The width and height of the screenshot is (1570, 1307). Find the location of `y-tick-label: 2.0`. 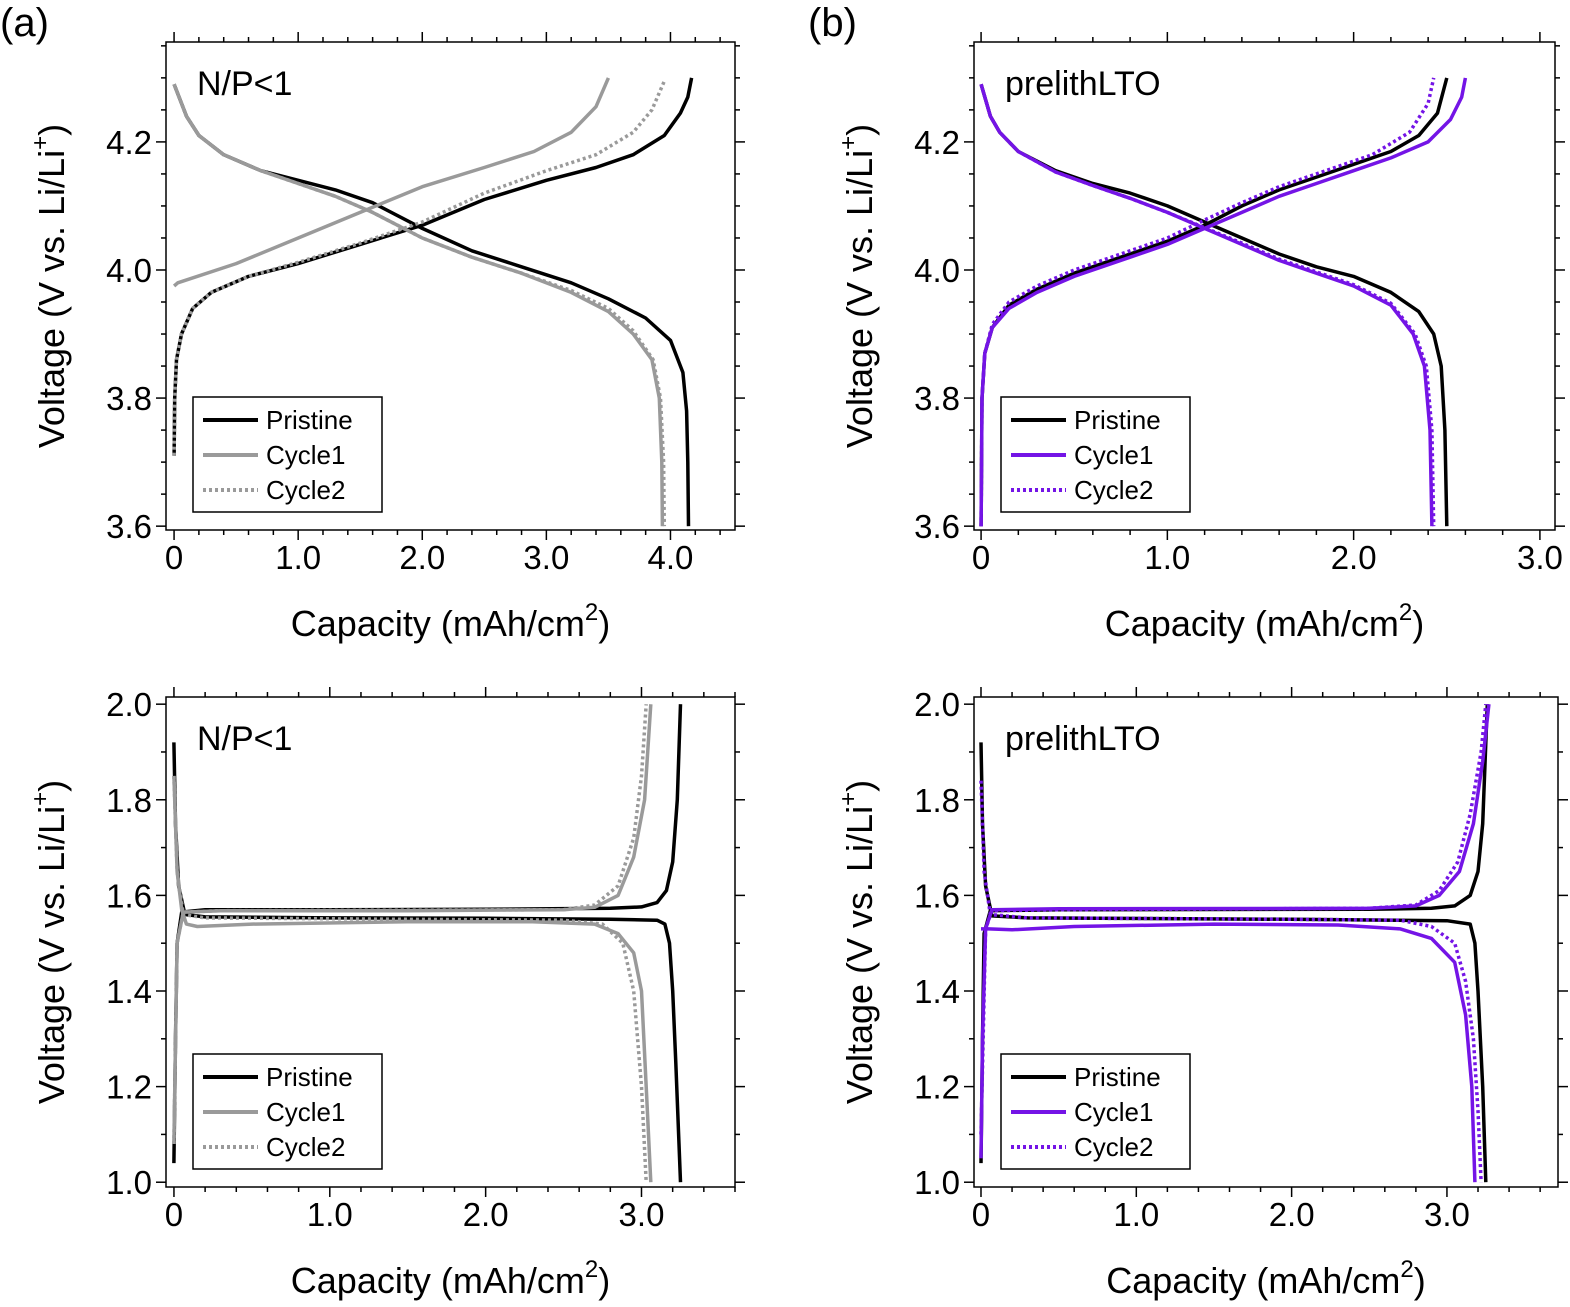

y-tick-label: 2.0 is located at coordinates (937, 704).